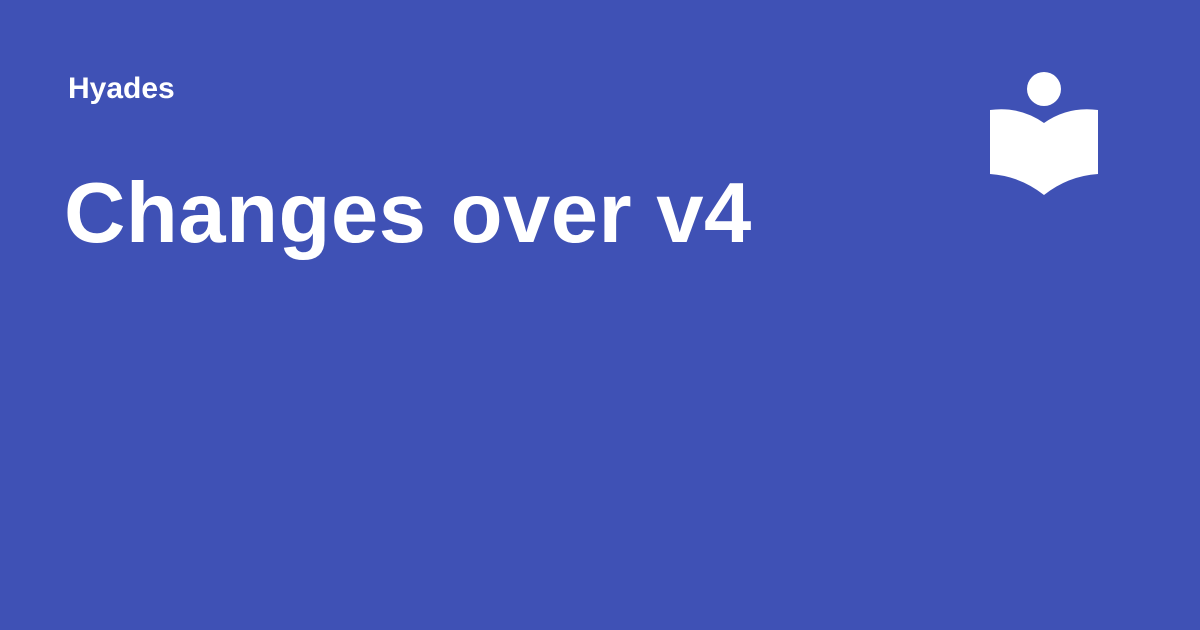 The height and width of the screenshot is (630, 1200). I want to click on book-reader-icon, so click(1044, 134).